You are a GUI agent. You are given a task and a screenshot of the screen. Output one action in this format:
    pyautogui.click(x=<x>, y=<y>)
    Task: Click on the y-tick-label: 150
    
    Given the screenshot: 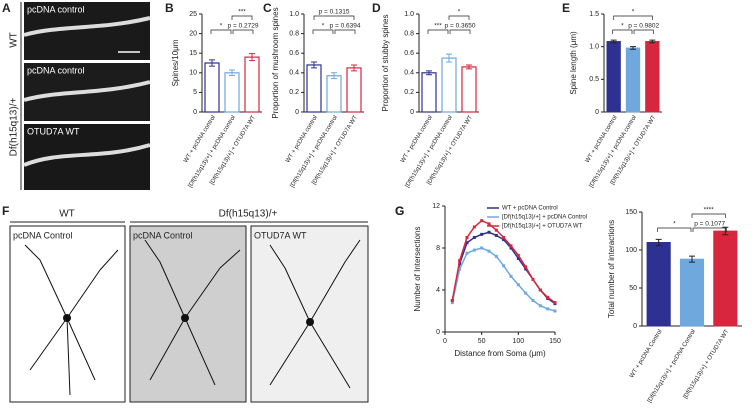 What is the action you would take?
    pyautogui.click(x=631, y=212)
    